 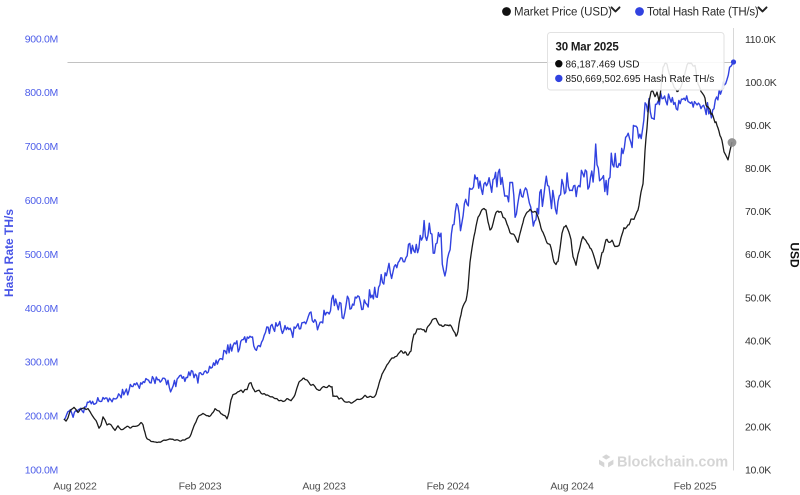 What do you see at coordinates (588, 48) in the screenshot?
I see `svg-text: 30 Mar 2025` at bounding box center [588, 48].